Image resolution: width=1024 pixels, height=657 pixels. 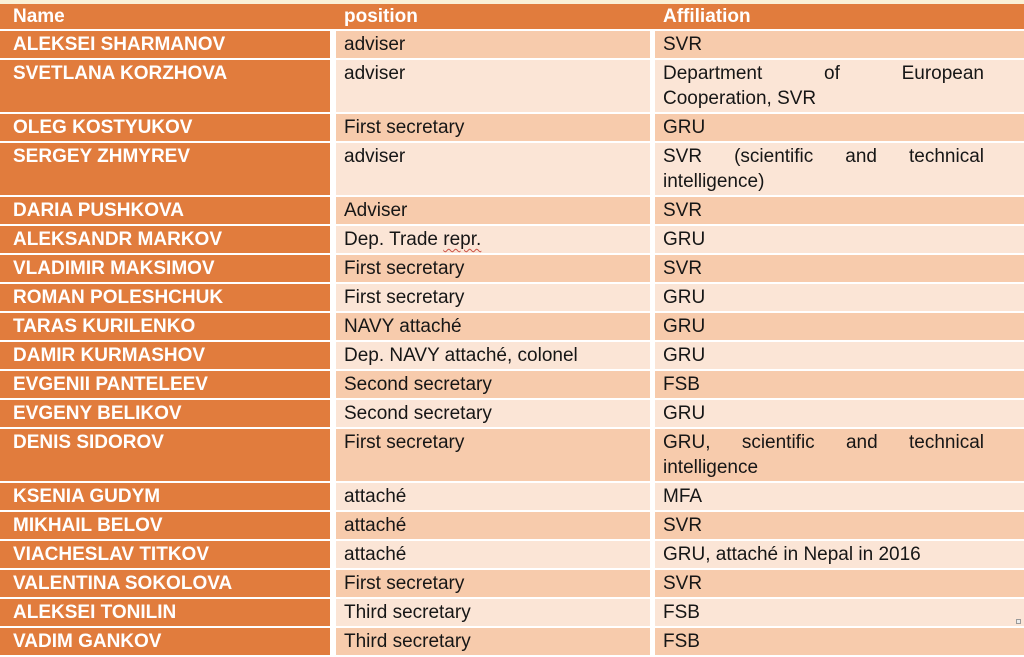 I want to click on table-header-row: Name position Affiliation, so click(x=512, y=17).